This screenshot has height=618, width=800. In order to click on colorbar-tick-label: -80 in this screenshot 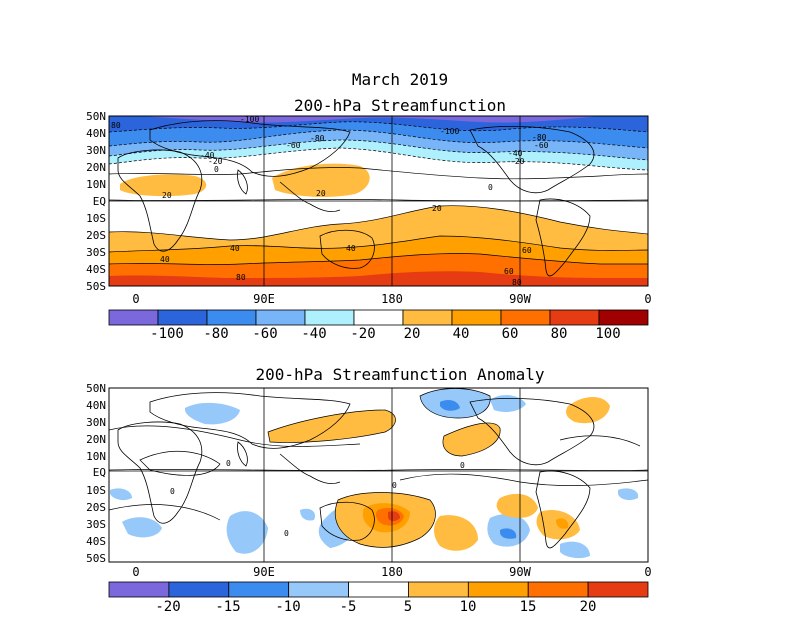, I will do `click(216, 334)`.